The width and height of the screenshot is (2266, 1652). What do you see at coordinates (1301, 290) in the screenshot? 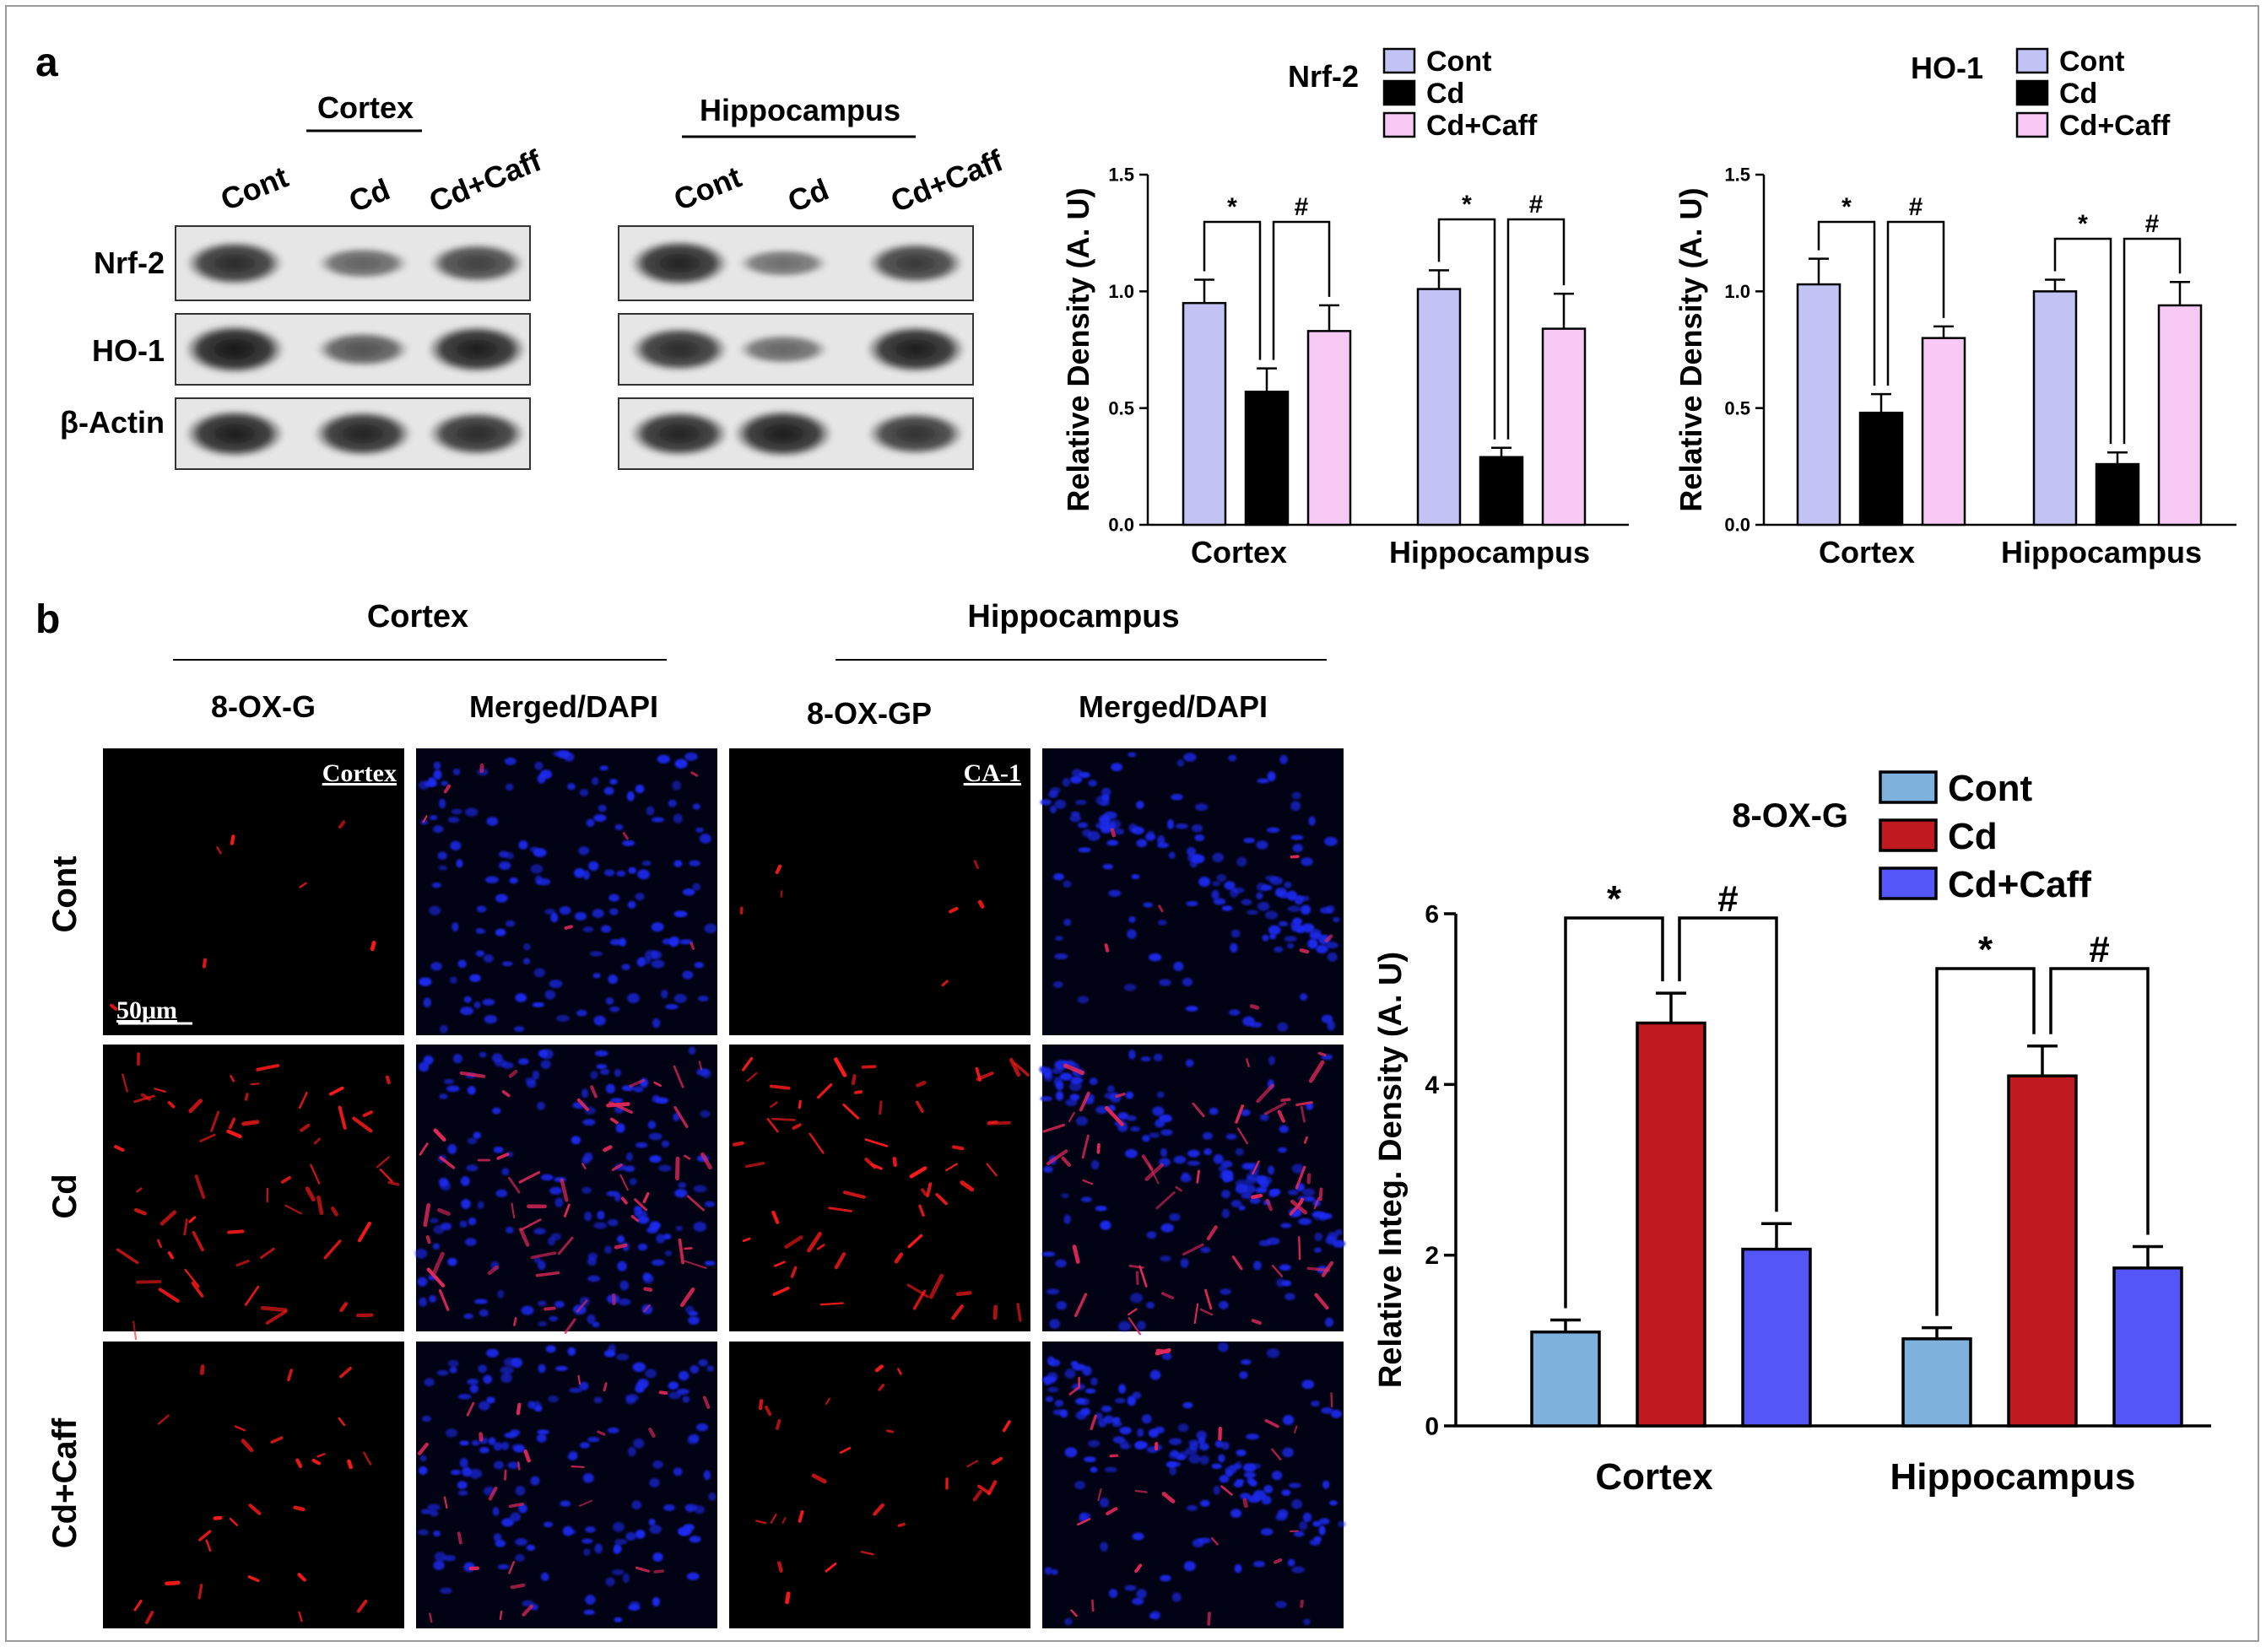
I see `significance-bracket` at bounding box center [1301, 290].